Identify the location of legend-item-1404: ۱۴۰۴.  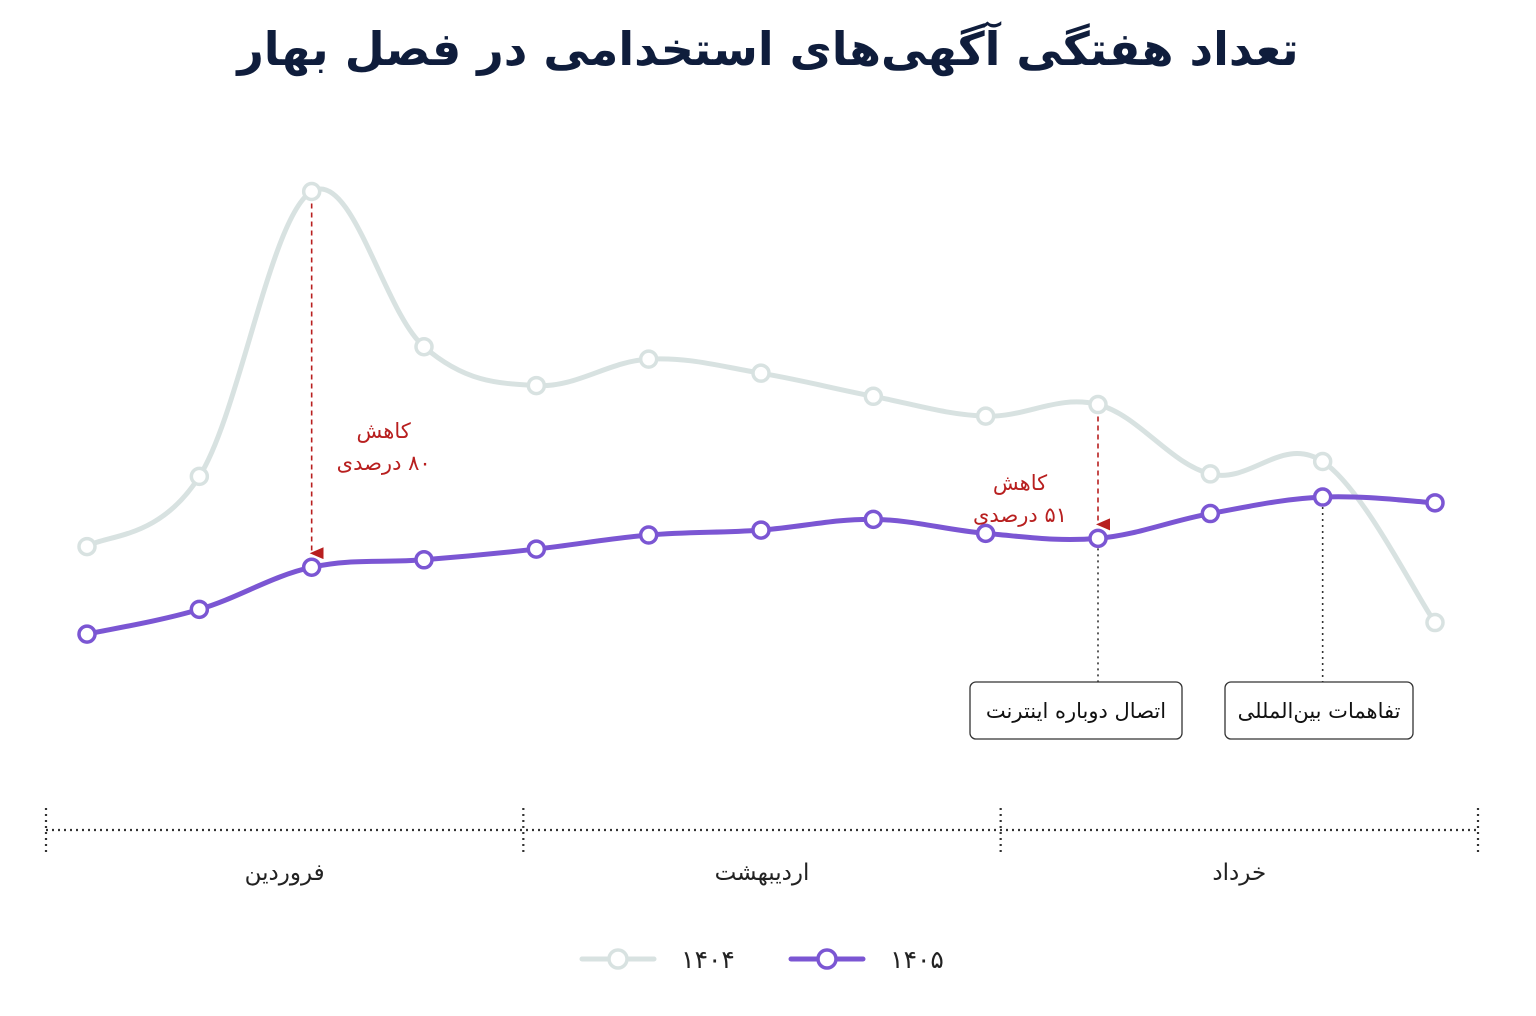
(657, 959).